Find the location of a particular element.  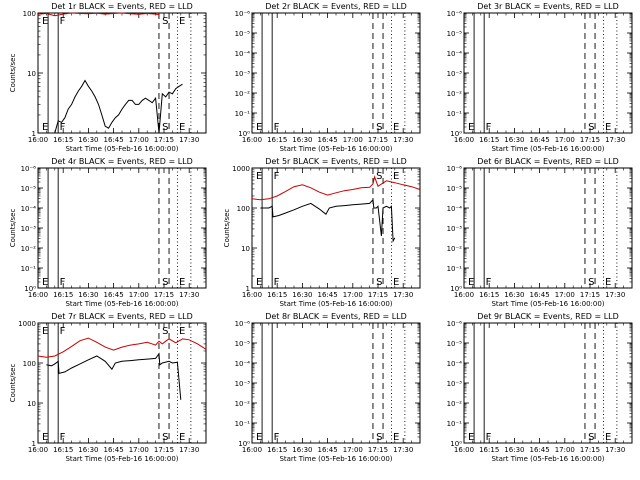

chart-title: Det 3r BLACK = Events, RED = LLD is located at coordinates (548, 6).